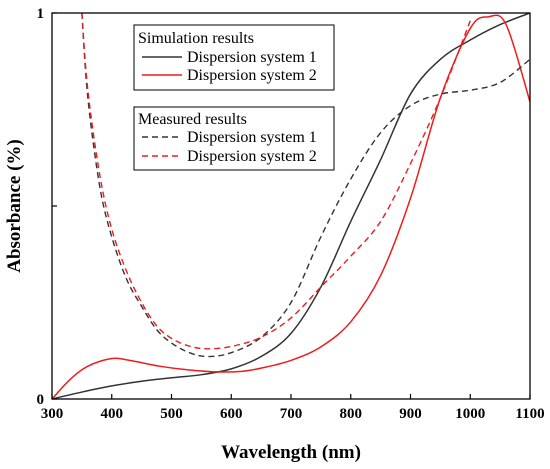  What do you see at coordinates (171, 414) in the screenshot?
I see `x-tick-label: 500` at bounding box center [171, 414].